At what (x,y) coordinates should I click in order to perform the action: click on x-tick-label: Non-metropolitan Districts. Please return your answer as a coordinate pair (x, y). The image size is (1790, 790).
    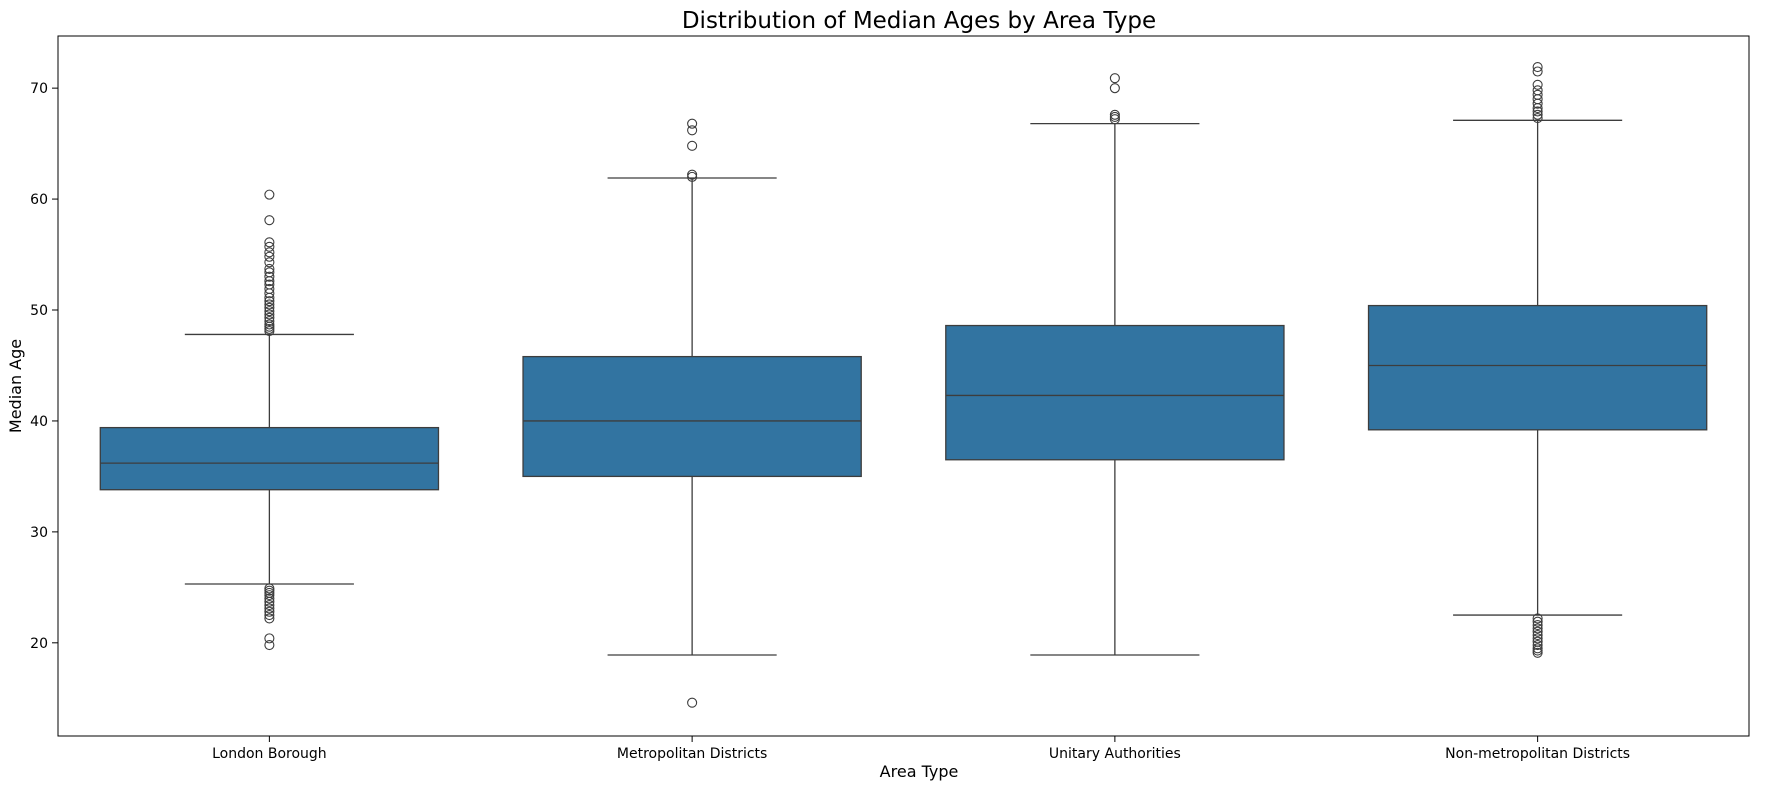
    Looking at the image, I should click on (1537, 754).